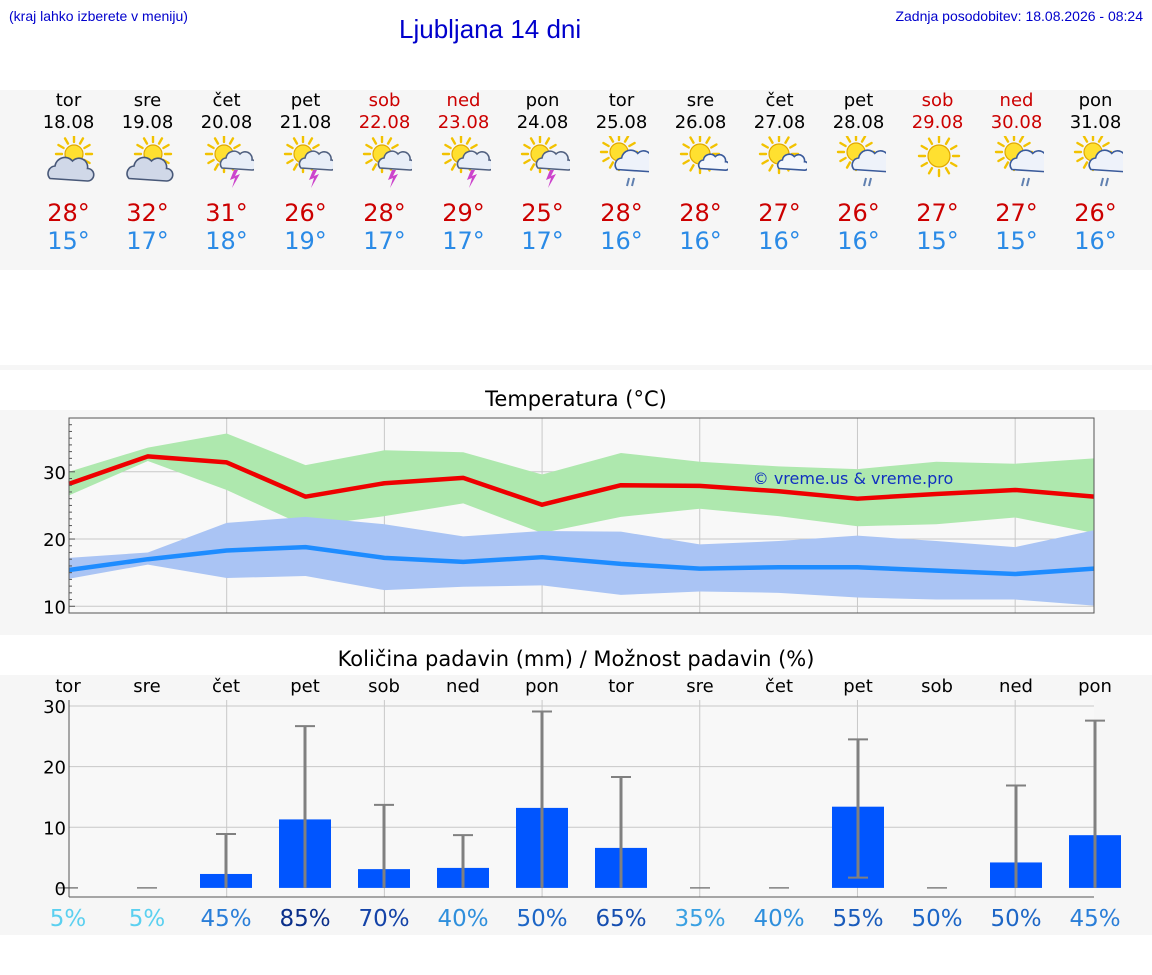 The height and width of the screenshot is (975, 1152). Describe the element at coordinates (384, 686) in the screenshot. I see `x-day-label: sob` at that location.